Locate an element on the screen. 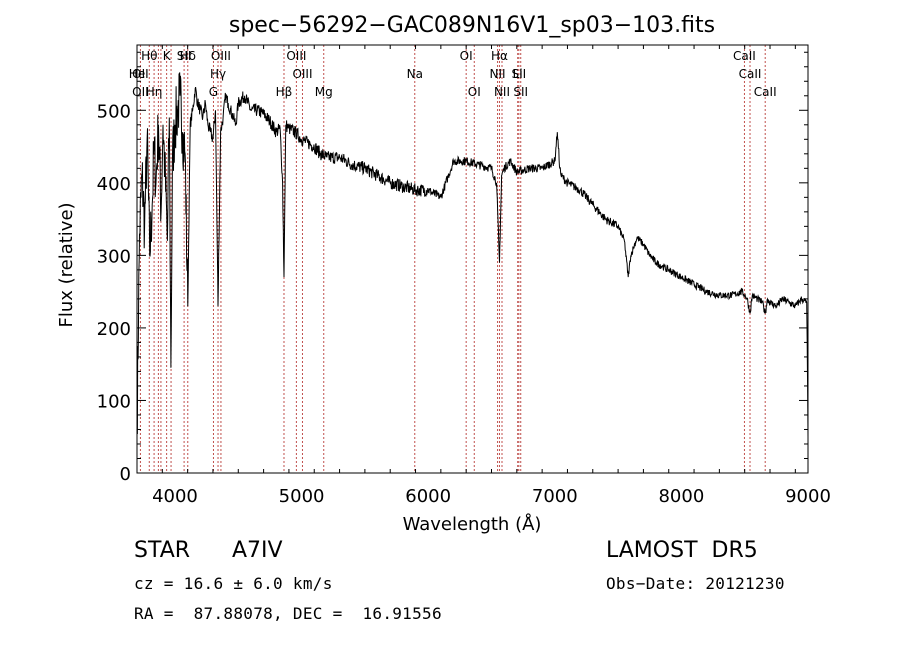 This screenshot has width=900, height=649. x-tick-label: 9000 is located at coordinates (808, 496).